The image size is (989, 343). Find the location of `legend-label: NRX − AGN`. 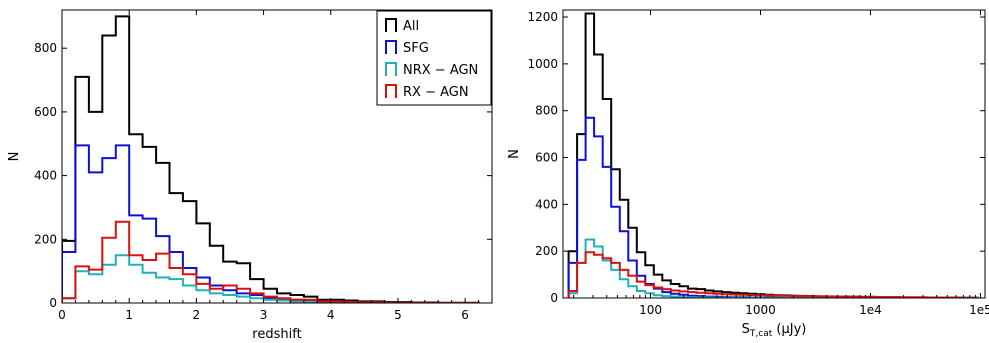

legend-label: NRX − AGN is located at coordinates (440, 70).